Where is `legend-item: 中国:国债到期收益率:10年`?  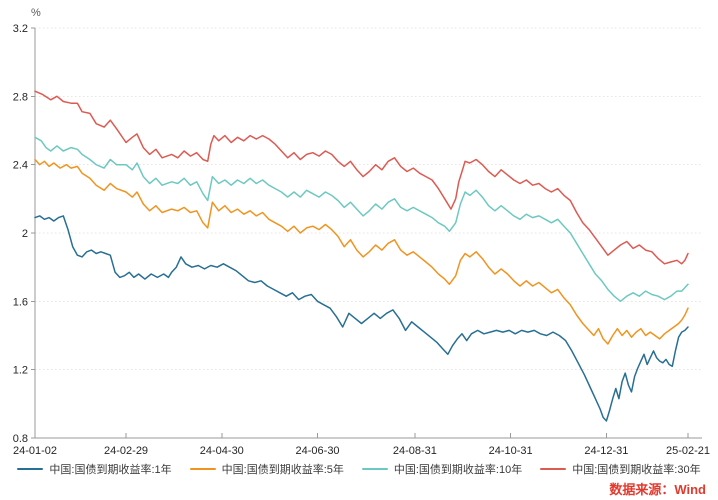 legend-item: 中国:国债到期收益率:10年 is located at coordinates (442, 469).